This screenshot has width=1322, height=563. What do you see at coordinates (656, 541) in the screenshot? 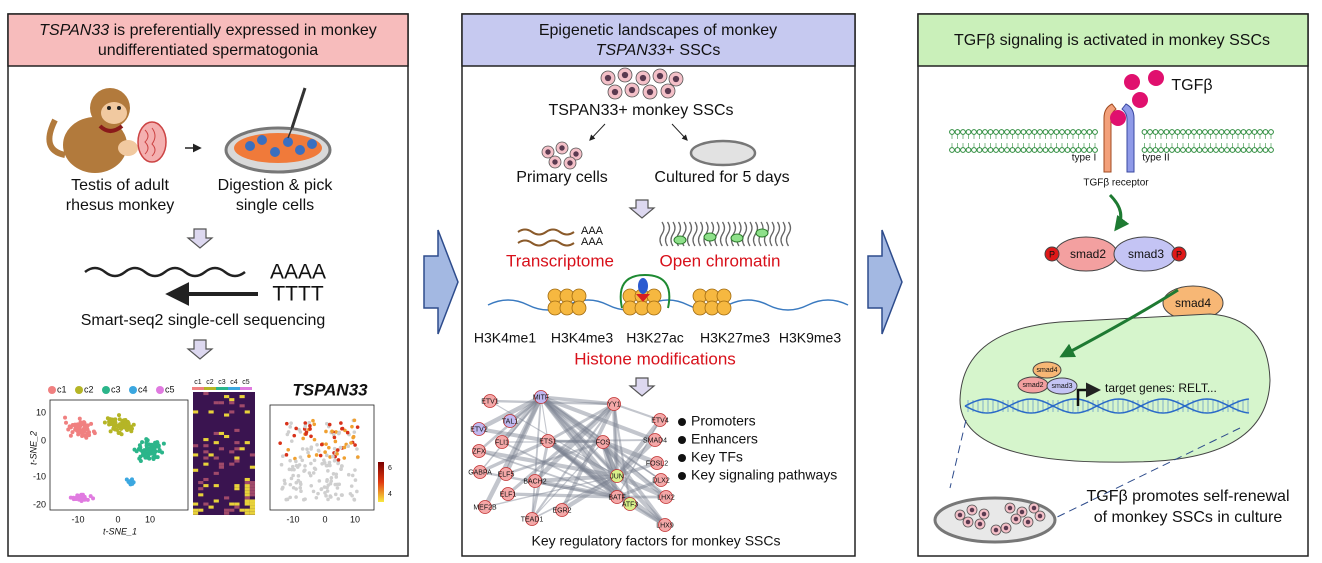
I see `footer: Key regulatory factors for monkey SSCs` at bounding box center [656, 541].